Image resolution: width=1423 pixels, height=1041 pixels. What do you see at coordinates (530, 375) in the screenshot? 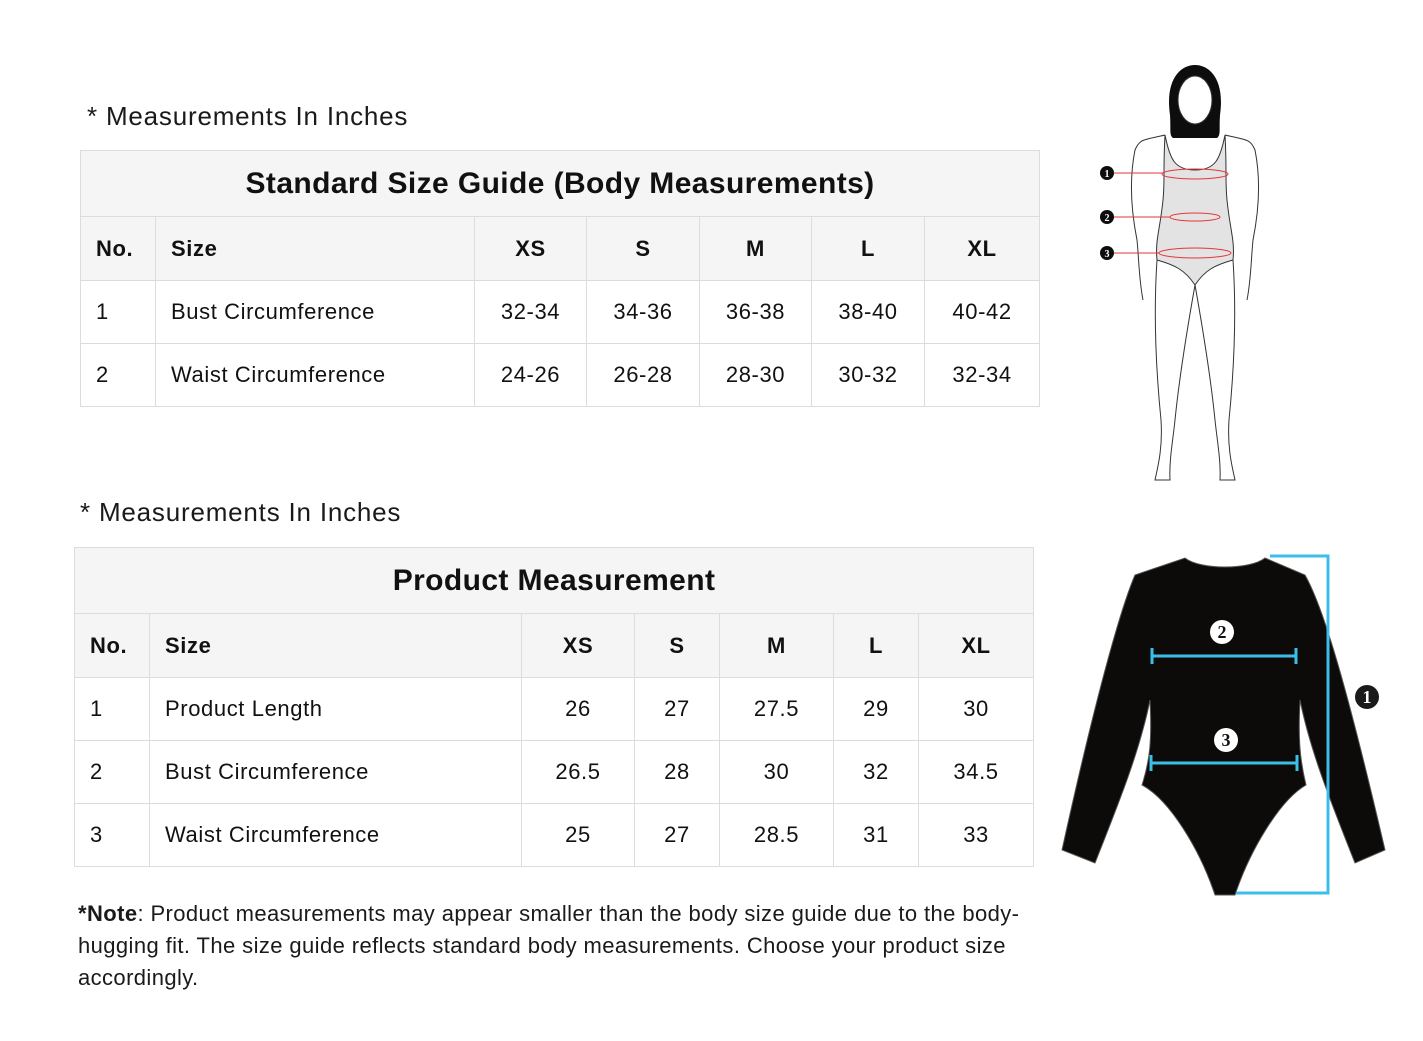
I see `cell-value: 24-26` at bounding box center [530, 375].